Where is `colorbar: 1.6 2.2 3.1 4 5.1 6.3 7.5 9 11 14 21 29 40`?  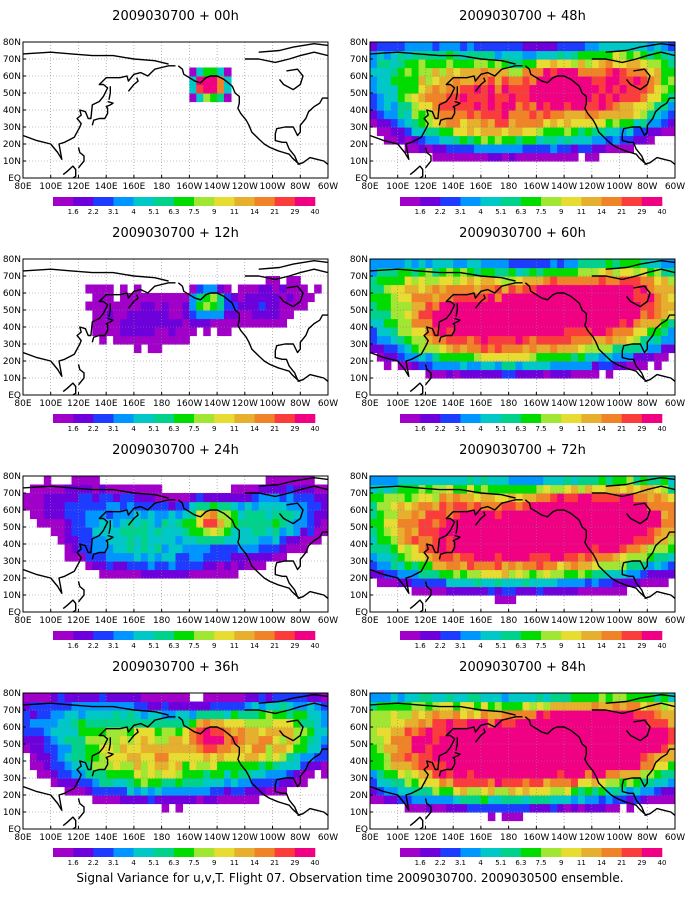
colorbar: 1.6 2.2 3.1 4 5.1 6.3 7.5 9 11 14 21 29 40 is located at coordinates (186, 206).